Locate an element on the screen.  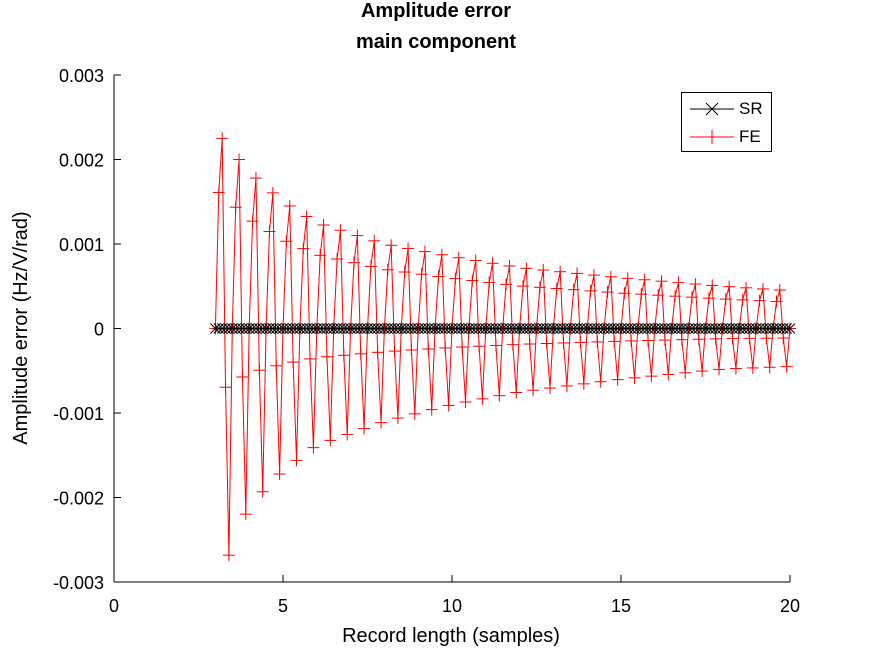
y-tick-label: -0.002 is located at coordinates (78, 499).